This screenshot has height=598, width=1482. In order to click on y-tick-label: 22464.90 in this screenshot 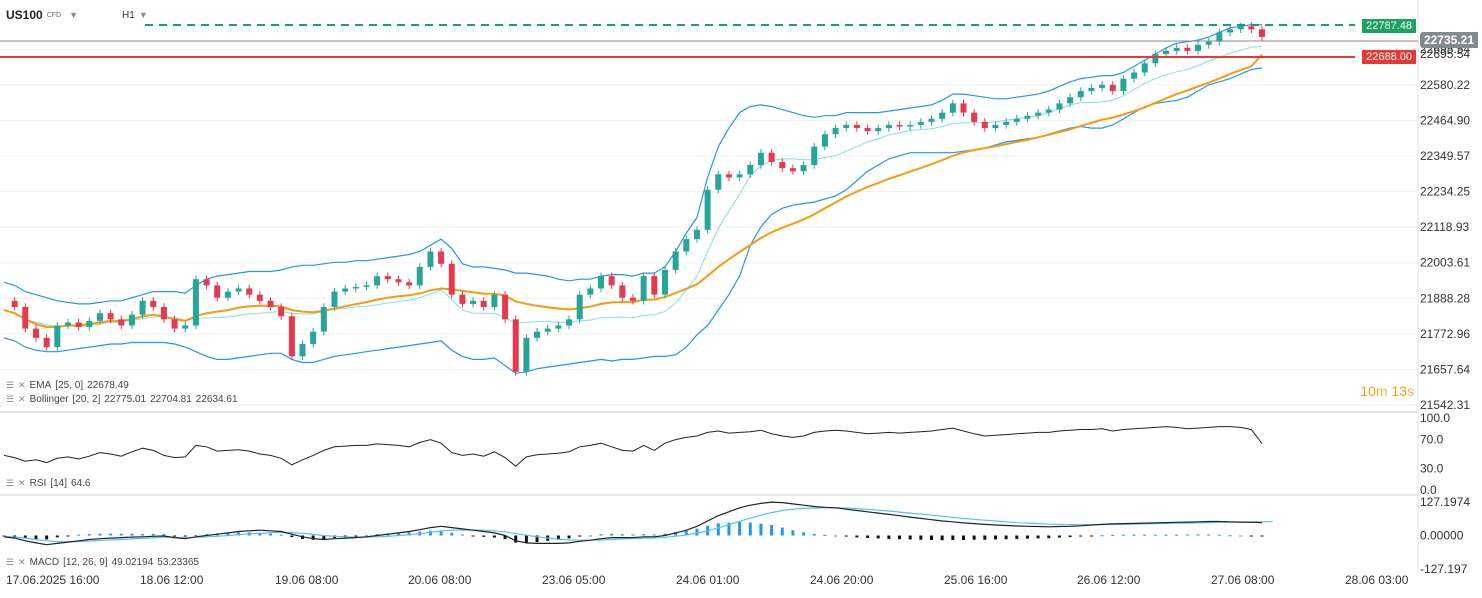, I will do `click(1445, 120)`.